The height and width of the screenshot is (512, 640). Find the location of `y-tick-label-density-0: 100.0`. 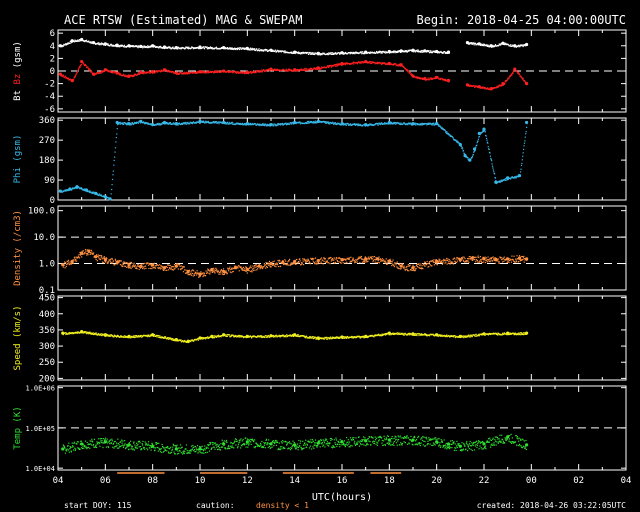

y-tick-label-density-0: 100.0 is located at coordinates (41, 212).